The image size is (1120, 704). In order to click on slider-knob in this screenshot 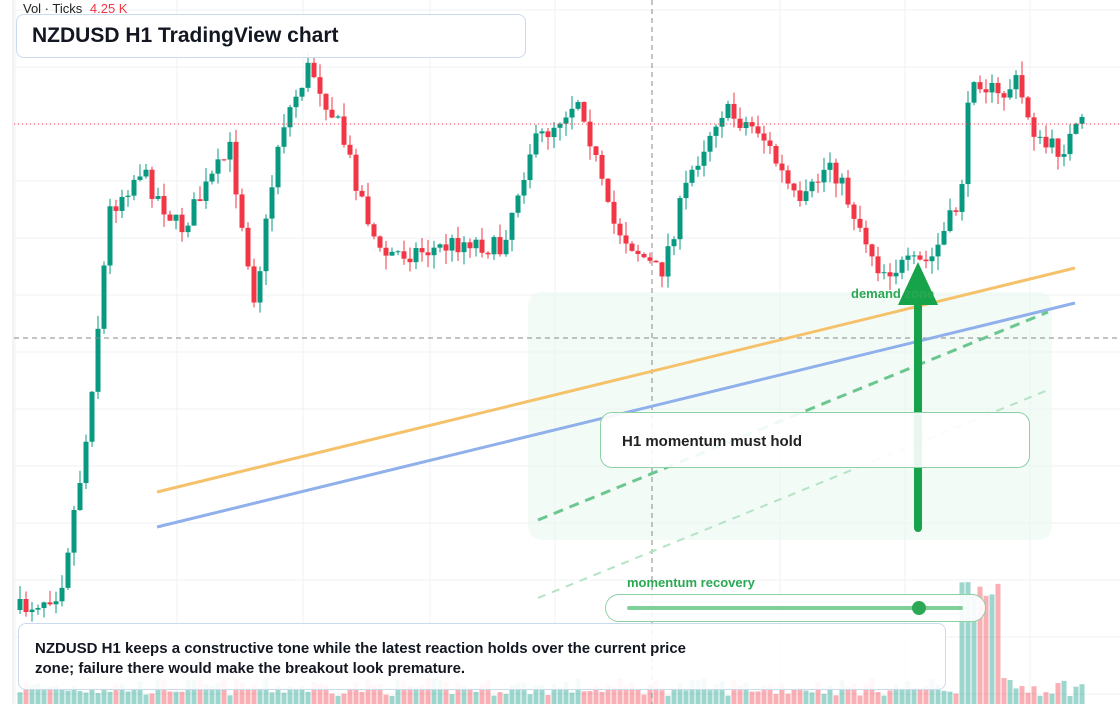, I will do `click(919, 608)`.